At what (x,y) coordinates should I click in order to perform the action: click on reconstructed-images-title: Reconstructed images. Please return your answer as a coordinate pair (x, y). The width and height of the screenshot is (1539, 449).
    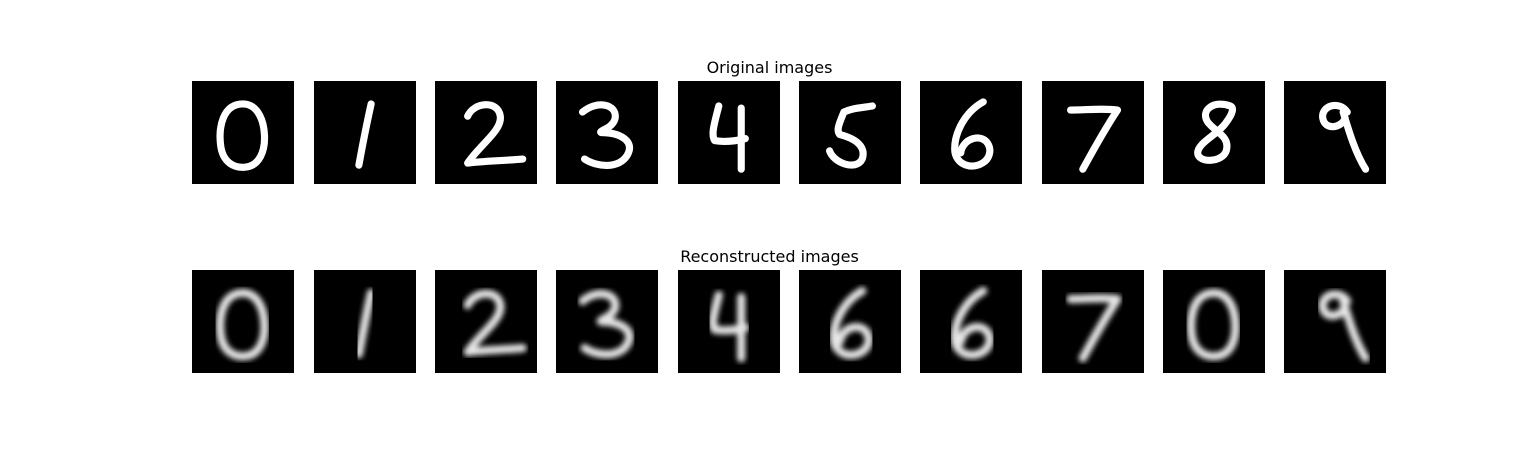
    Looking at the image, I should click on (769, 256).